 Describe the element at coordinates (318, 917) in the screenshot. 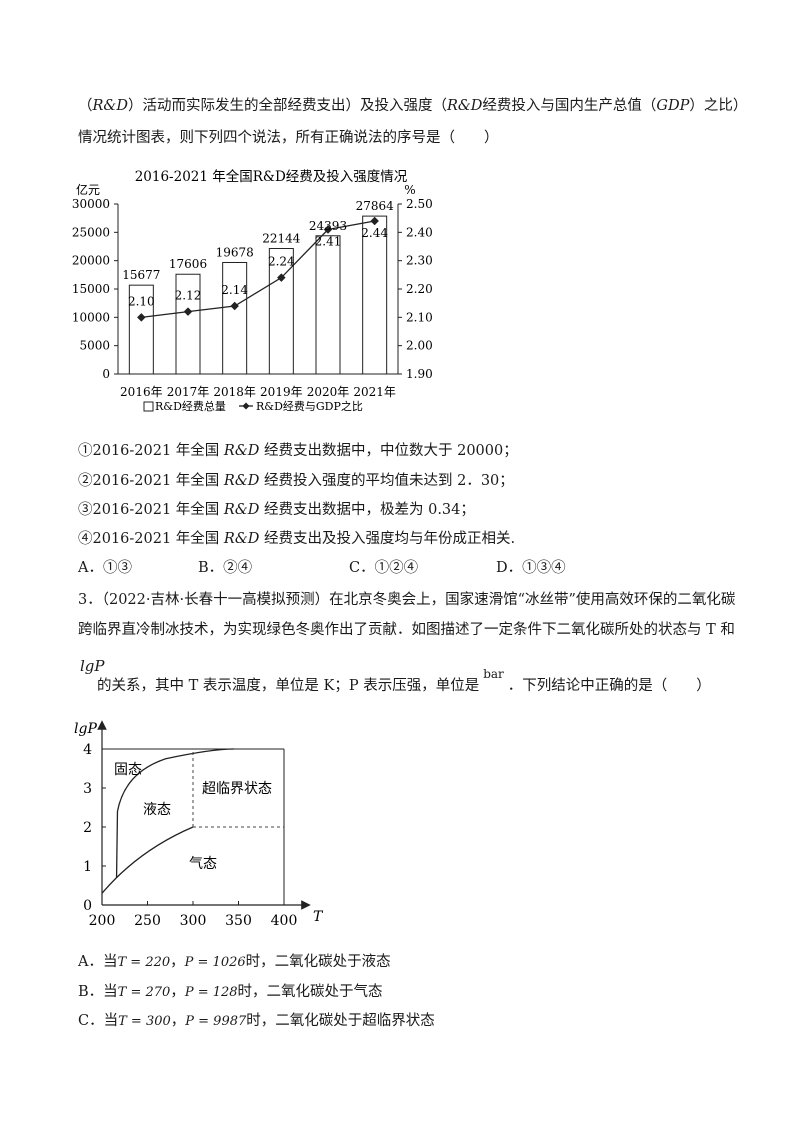

I see `phase-xlabel: T` at that location.